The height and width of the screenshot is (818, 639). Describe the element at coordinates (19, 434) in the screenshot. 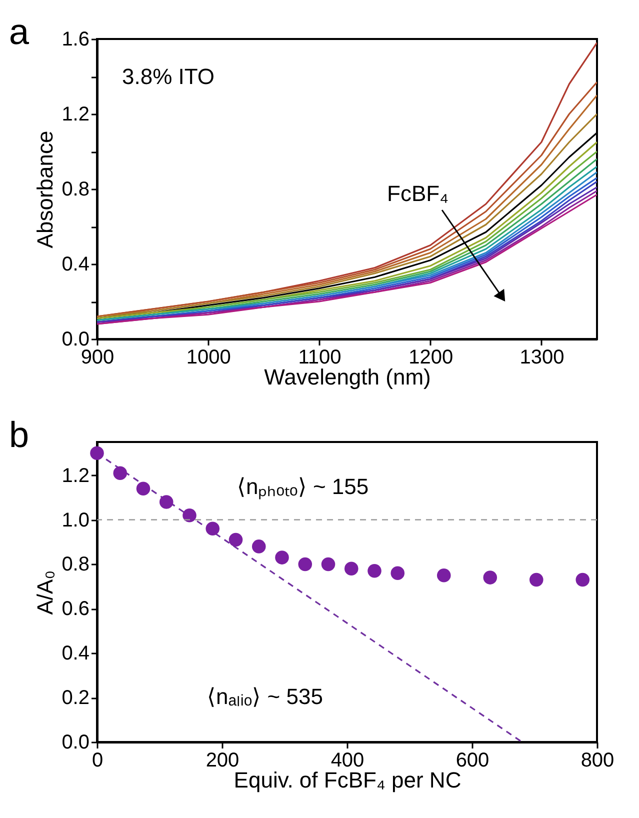

I see `chart-title: b` at that location.